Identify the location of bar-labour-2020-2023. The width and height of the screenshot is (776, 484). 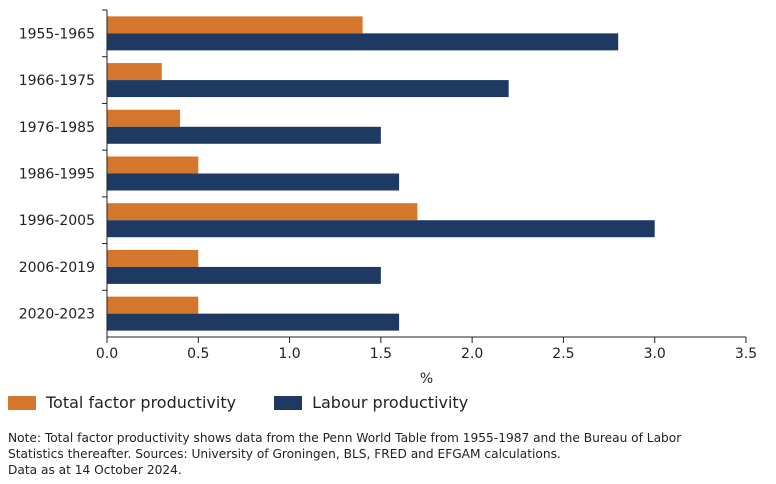
(253, 322).